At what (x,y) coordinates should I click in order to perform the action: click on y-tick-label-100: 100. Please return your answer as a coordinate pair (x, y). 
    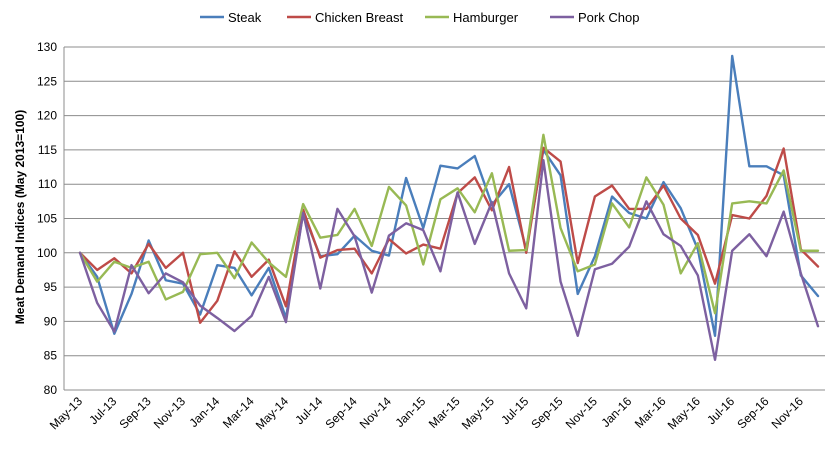
    Looking at the image, I should click on (47, 253).